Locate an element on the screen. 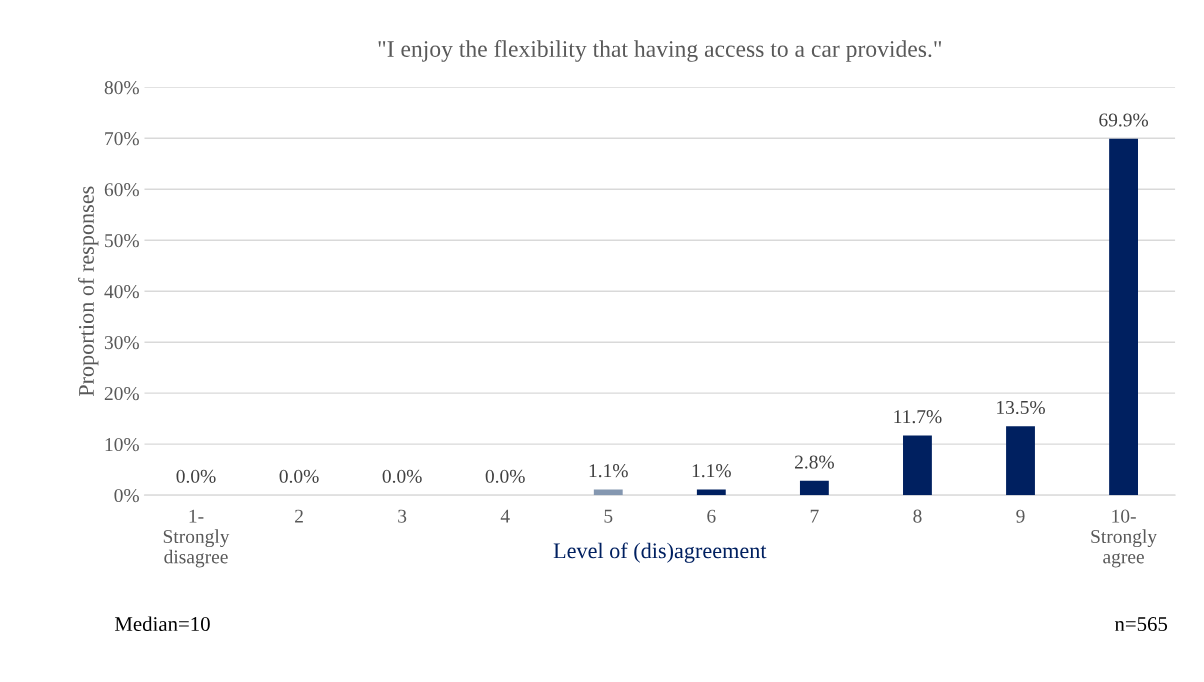  y-tick-label: 0% is located at coordinates (126, 495).